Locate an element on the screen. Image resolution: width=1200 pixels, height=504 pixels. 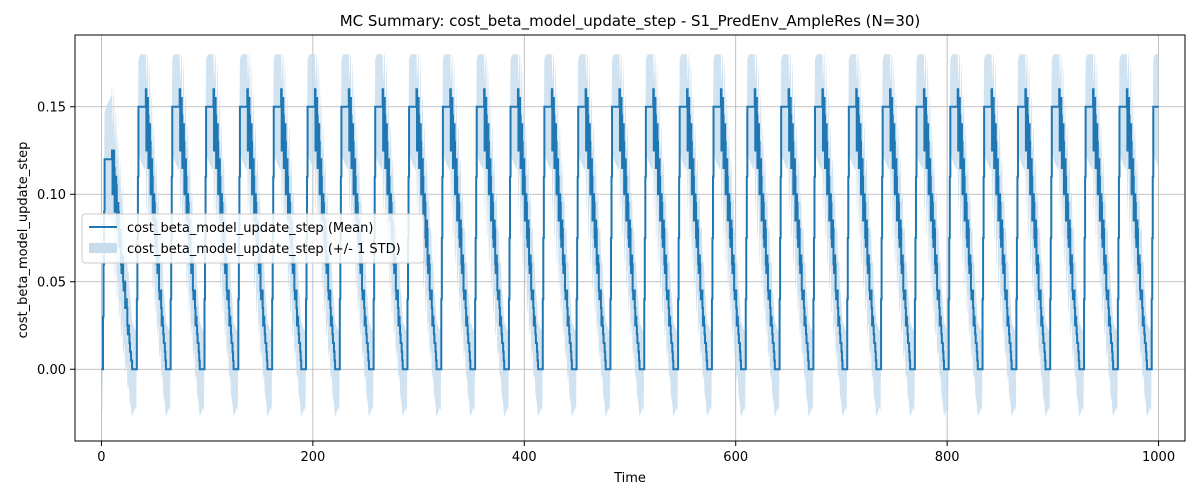
x-tick-label-5: 1000 is located at coordinates (1158, 457).